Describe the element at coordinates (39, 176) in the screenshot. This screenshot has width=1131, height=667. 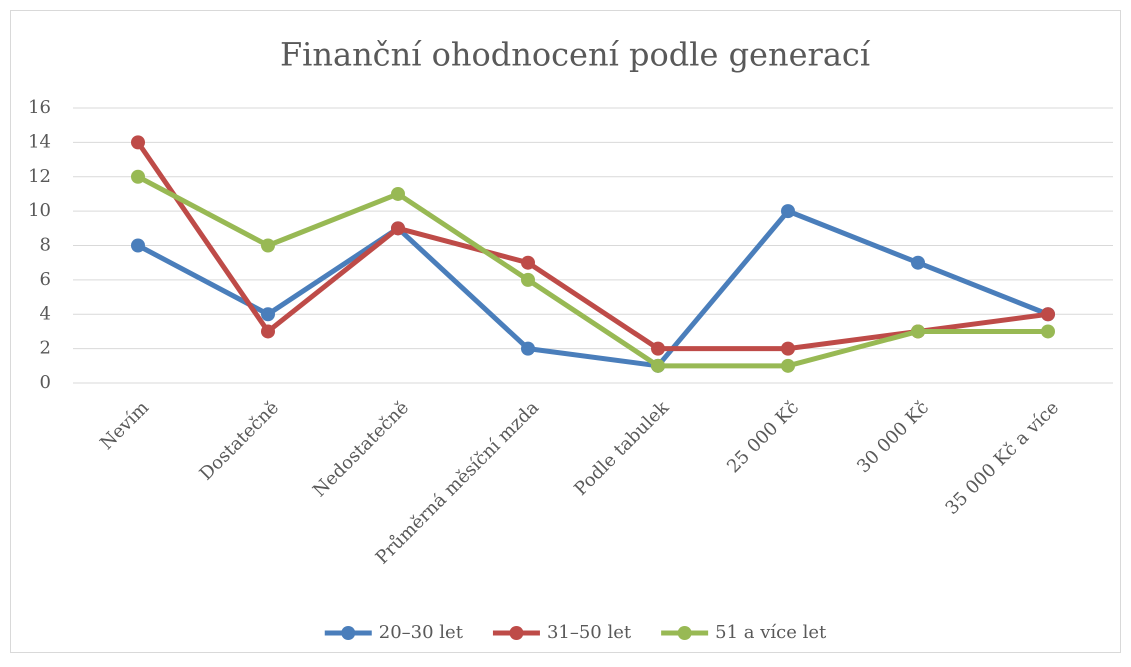
I see `y-tick-label: 12` at that location.